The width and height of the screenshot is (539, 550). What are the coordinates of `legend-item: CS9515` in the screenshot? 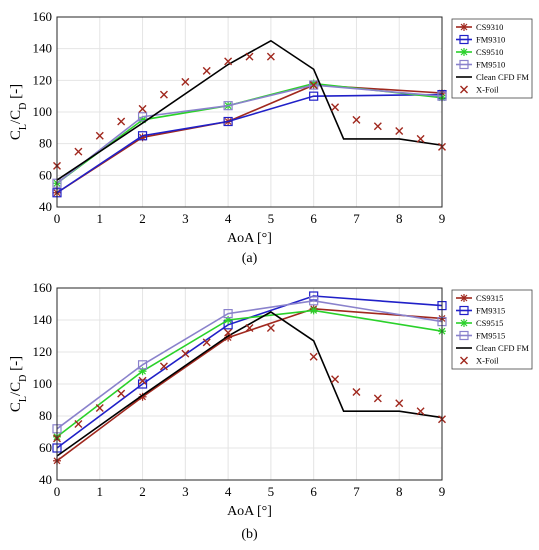 It's located at (479, 323).